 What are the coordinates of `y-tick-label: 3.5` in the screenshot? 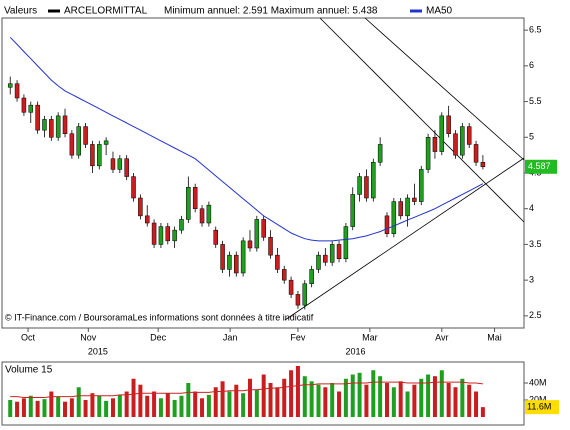 It's located at (535, 244).